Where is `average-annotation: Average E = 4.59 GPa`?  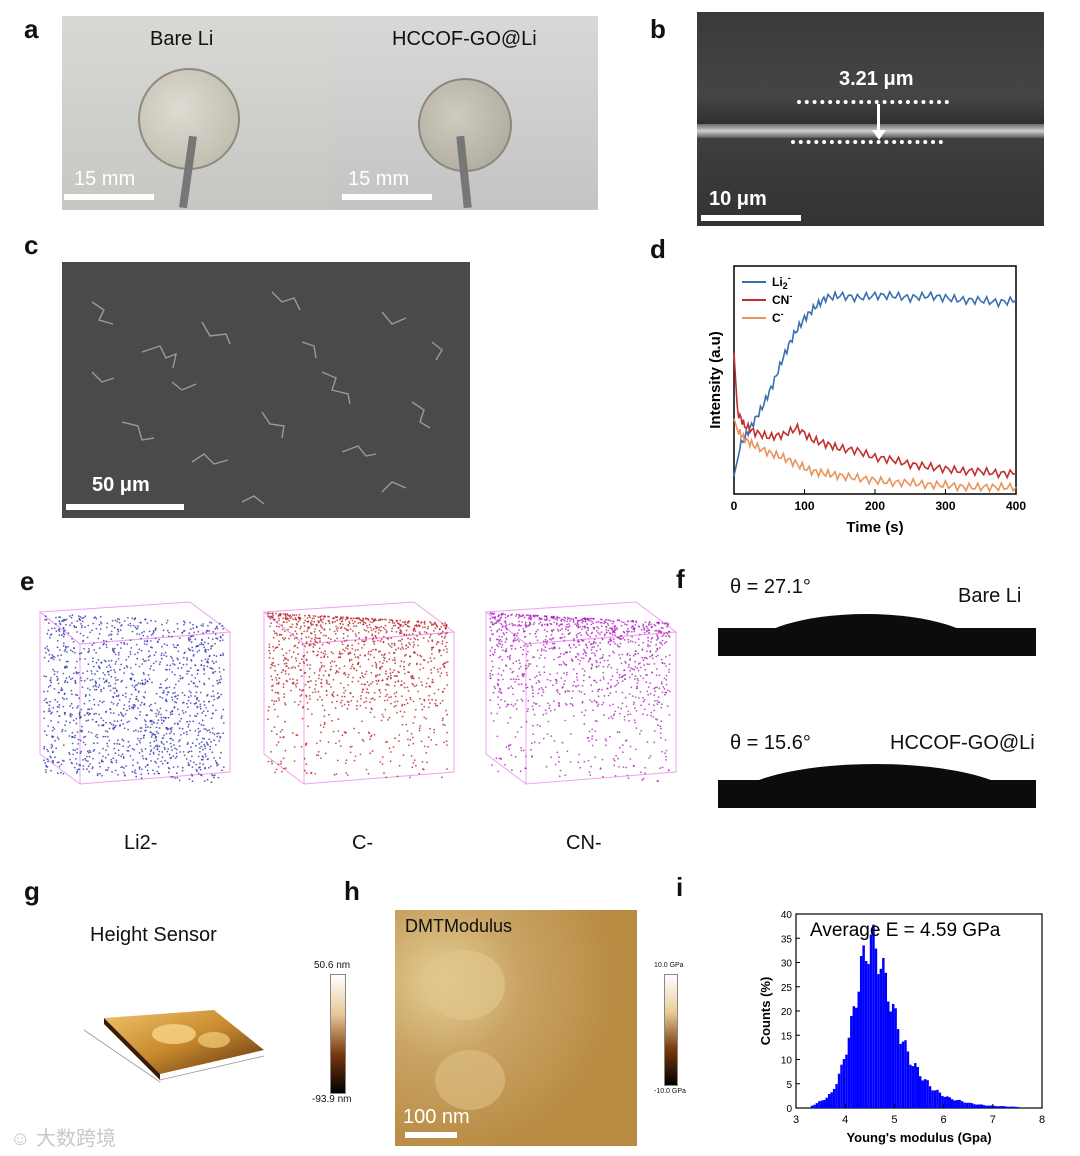 average-annotation: Average E = 4.59 GPa is located at coordinates (905, 930).